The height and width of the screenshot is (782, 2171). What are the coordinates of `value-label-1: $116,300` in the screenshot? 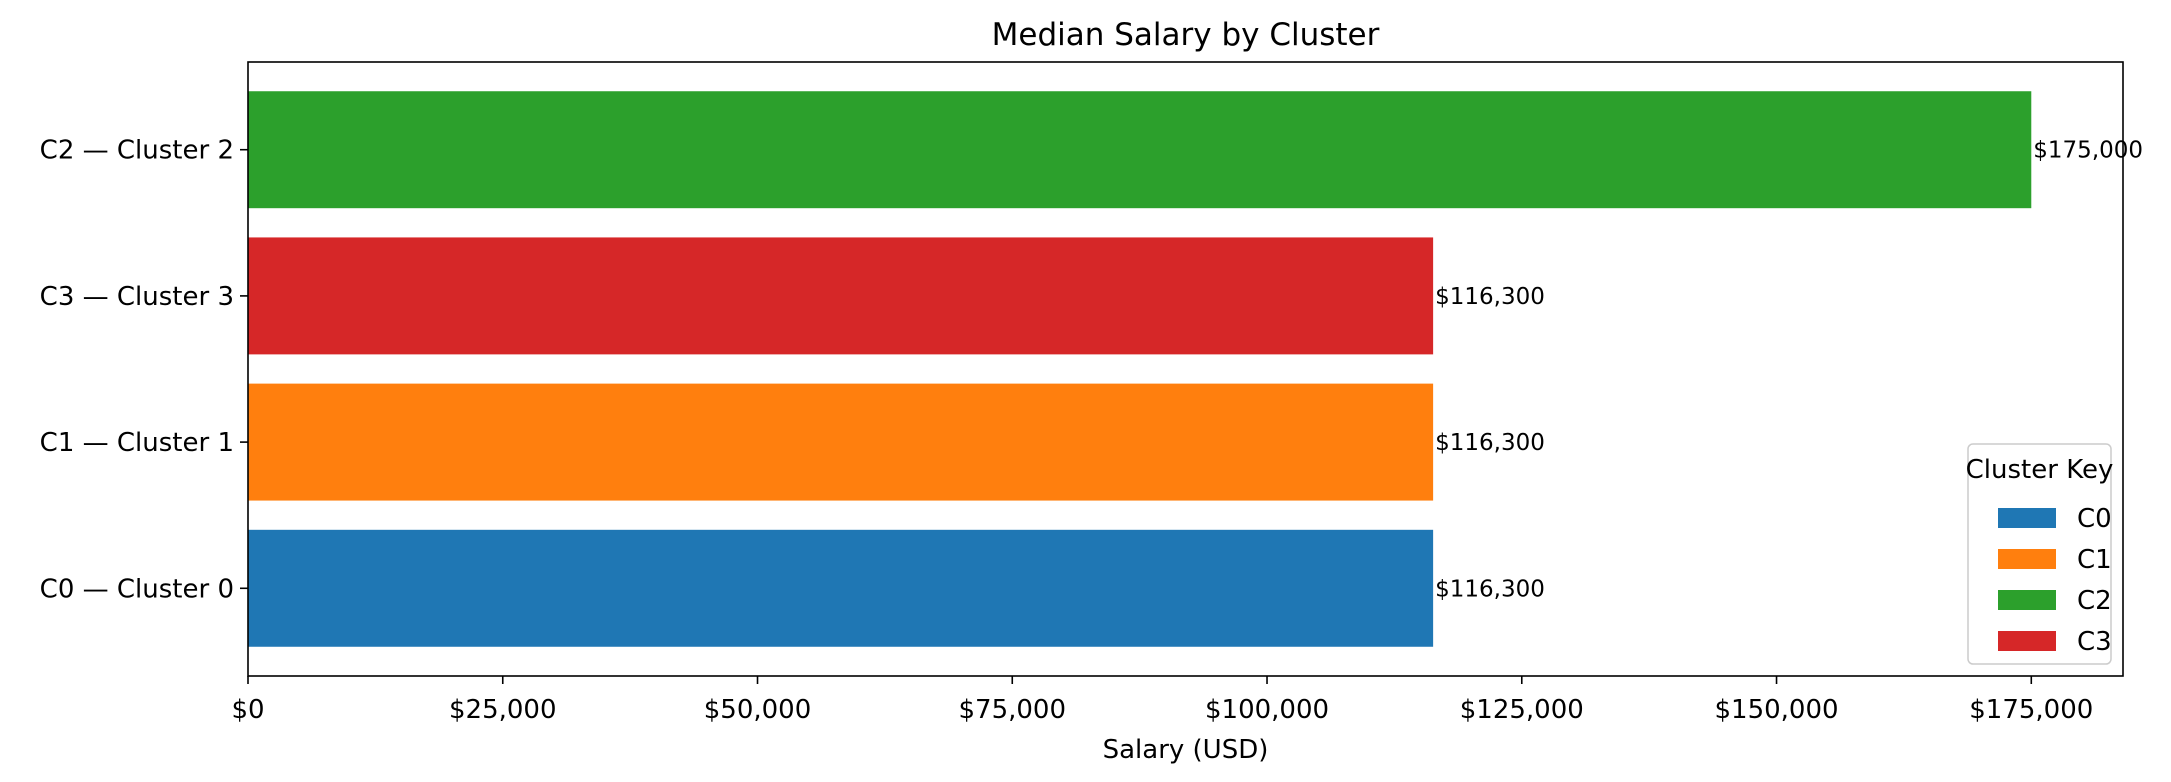 It's located at (1490, 443).